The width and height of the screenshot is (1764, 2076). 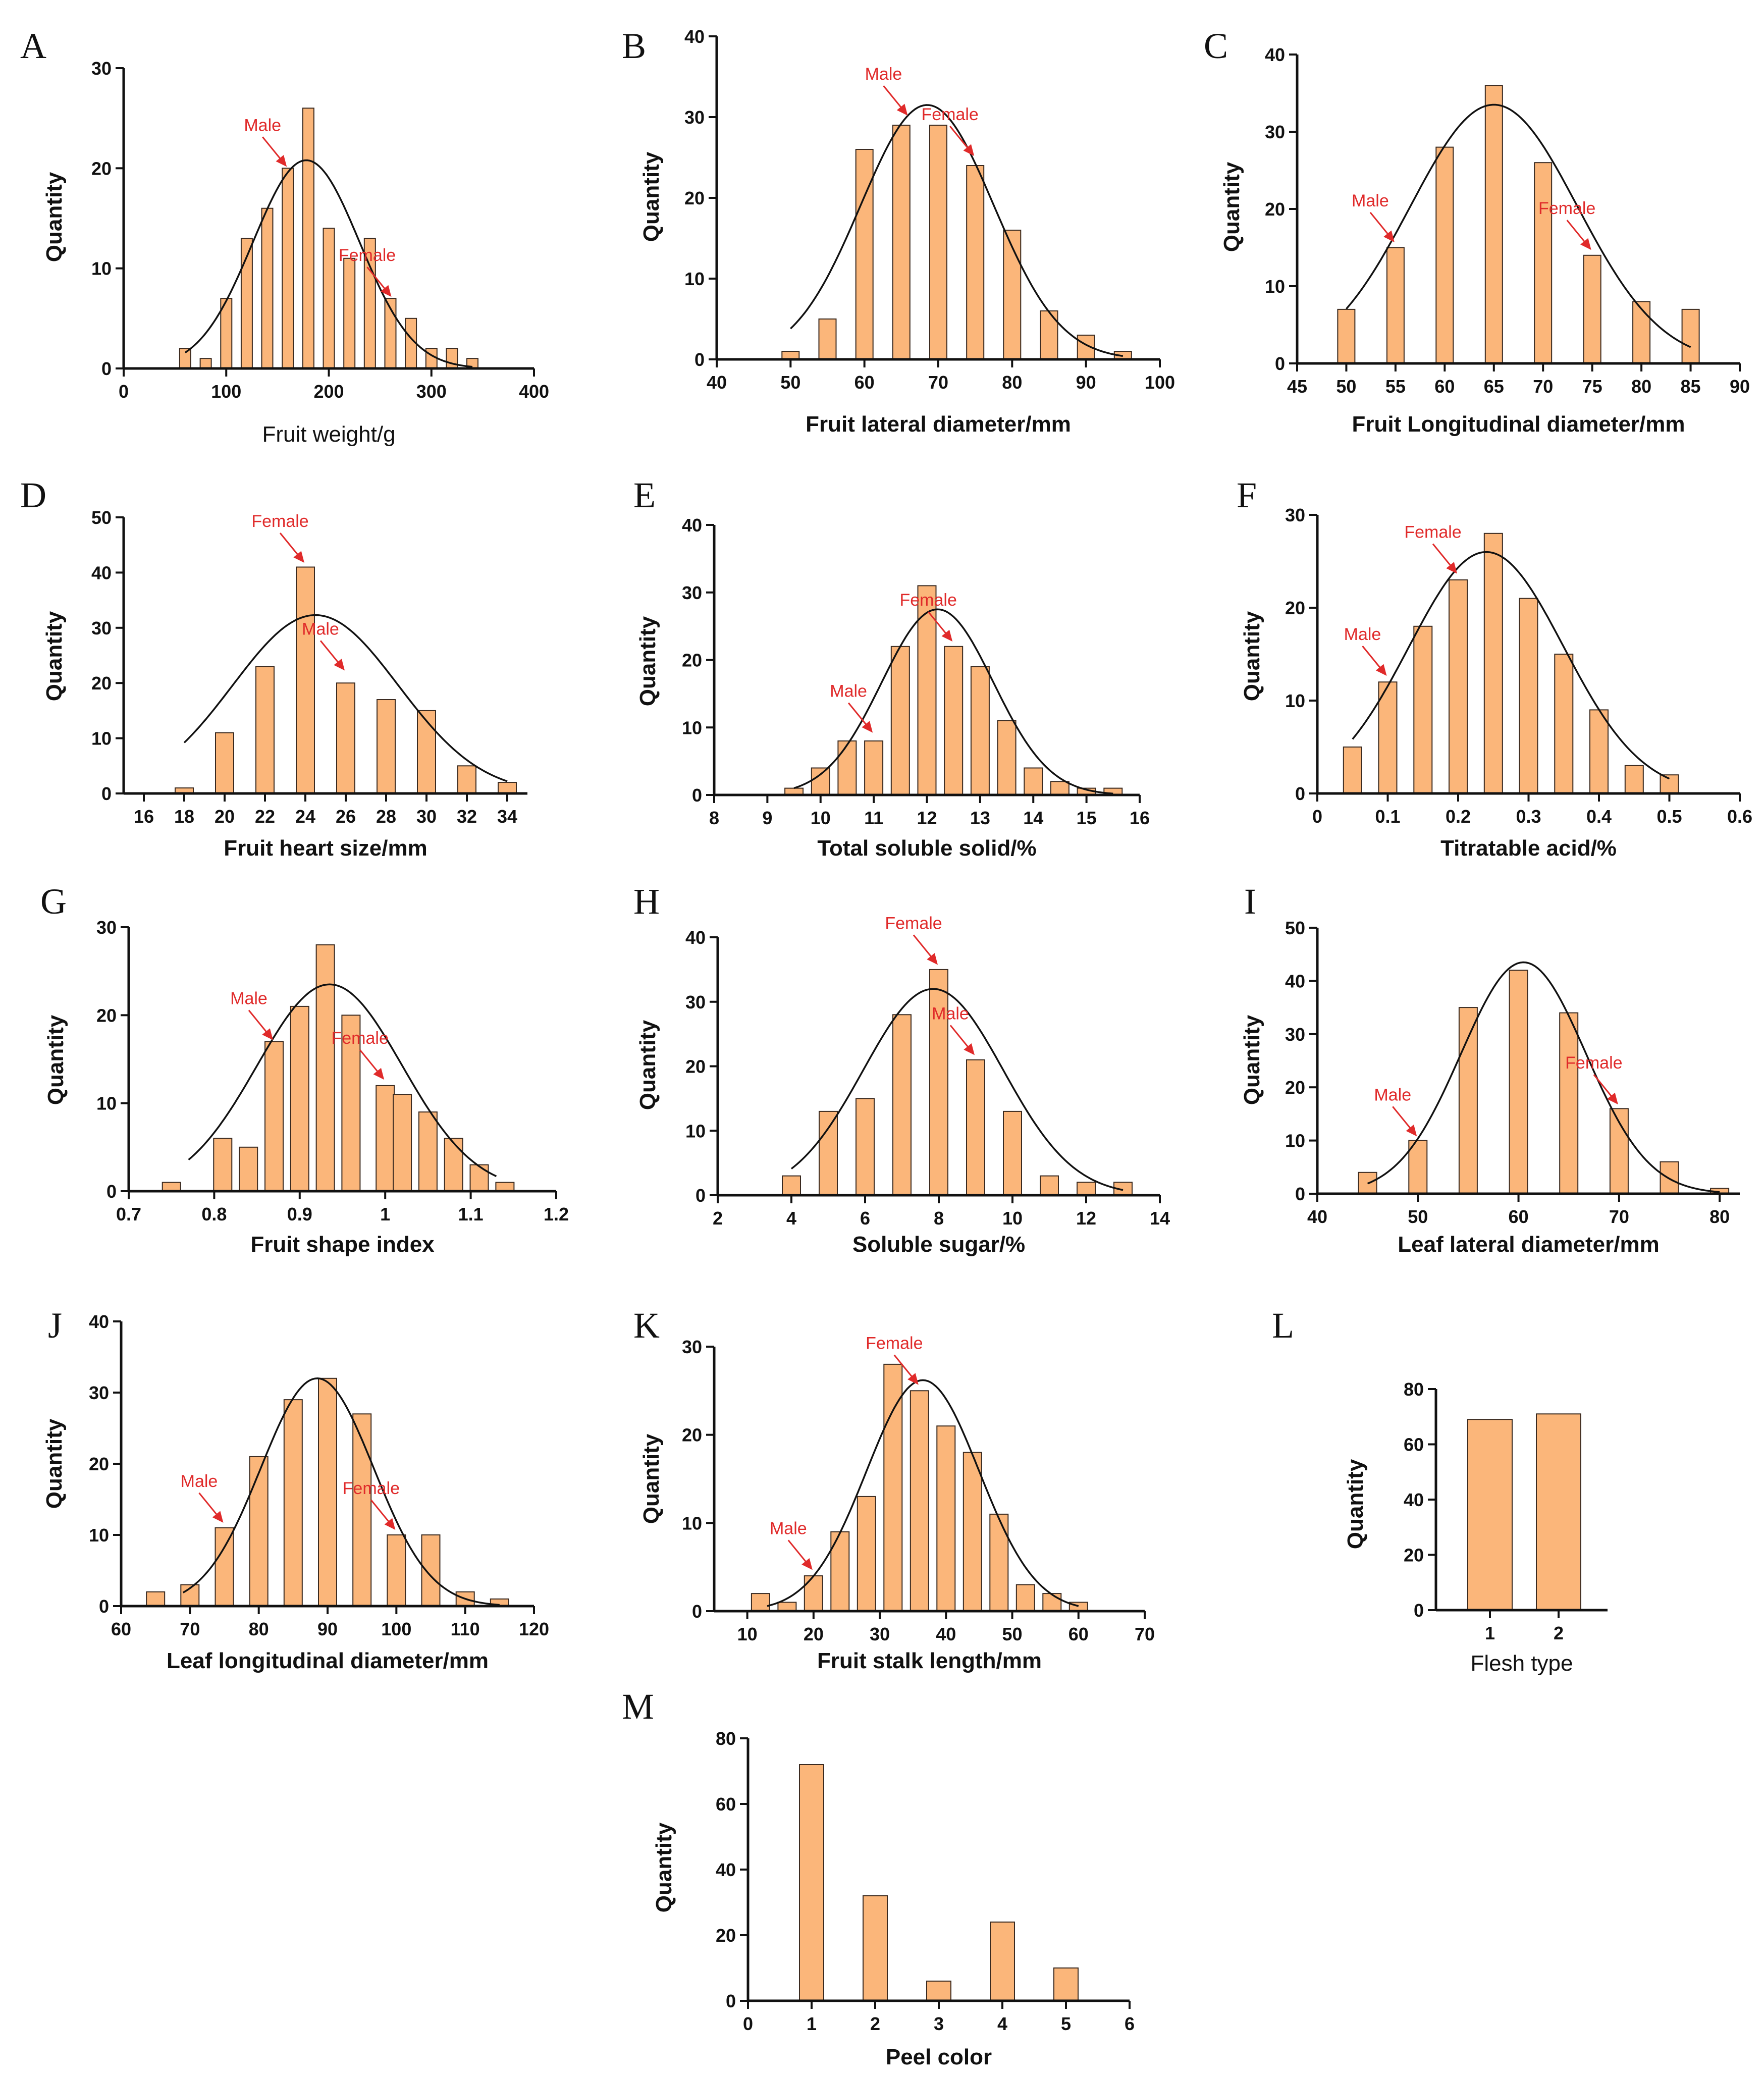 What do you see at coordinates (1599, 816) in the screenshot?
I see `x-tick-label: 0.4` at bounding box center [1599, 816].